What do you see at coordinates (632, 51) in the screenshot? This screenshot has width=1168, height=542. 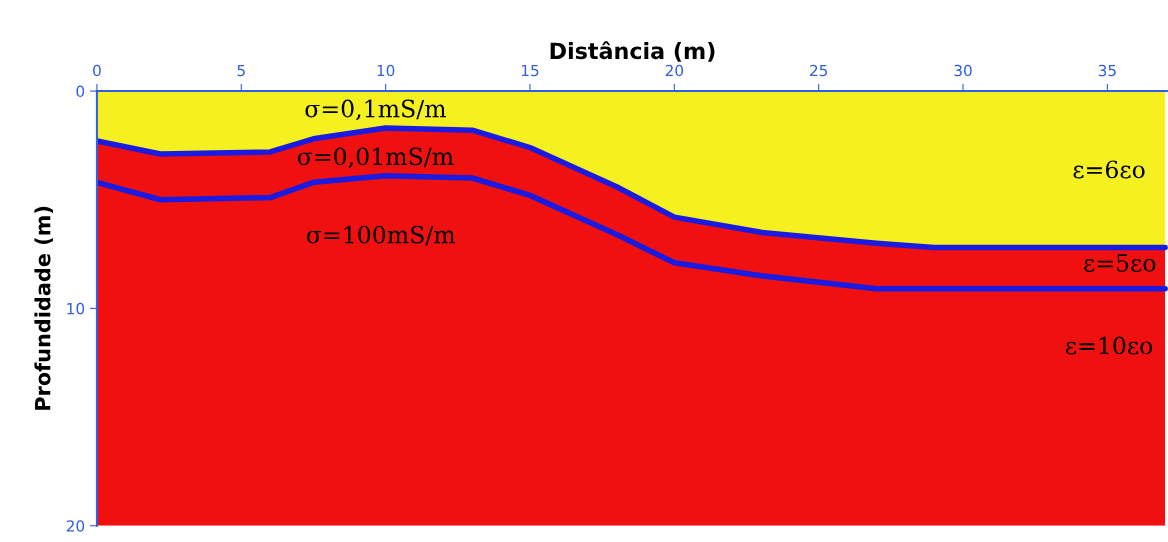 I see `x-axis-title: Distância (m)` at bounding box center [632, 51].